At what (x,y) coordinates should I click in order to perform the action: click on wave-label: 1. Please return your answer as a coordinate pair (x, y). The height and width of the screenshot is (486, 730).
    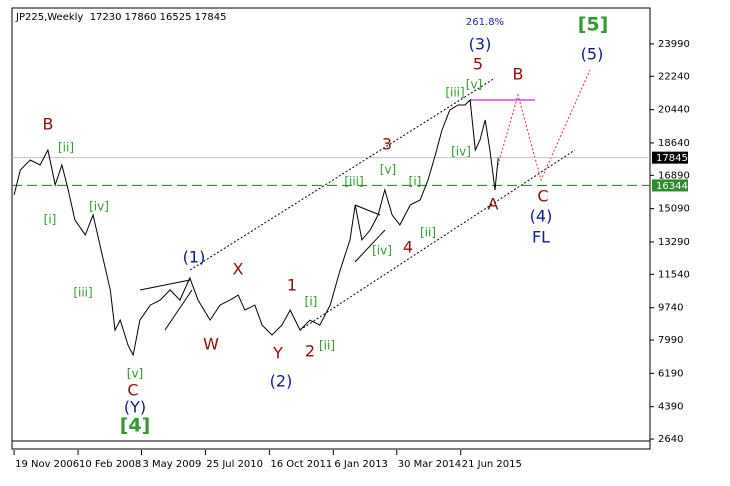
    Looking at the image, I should click on (292, 285).